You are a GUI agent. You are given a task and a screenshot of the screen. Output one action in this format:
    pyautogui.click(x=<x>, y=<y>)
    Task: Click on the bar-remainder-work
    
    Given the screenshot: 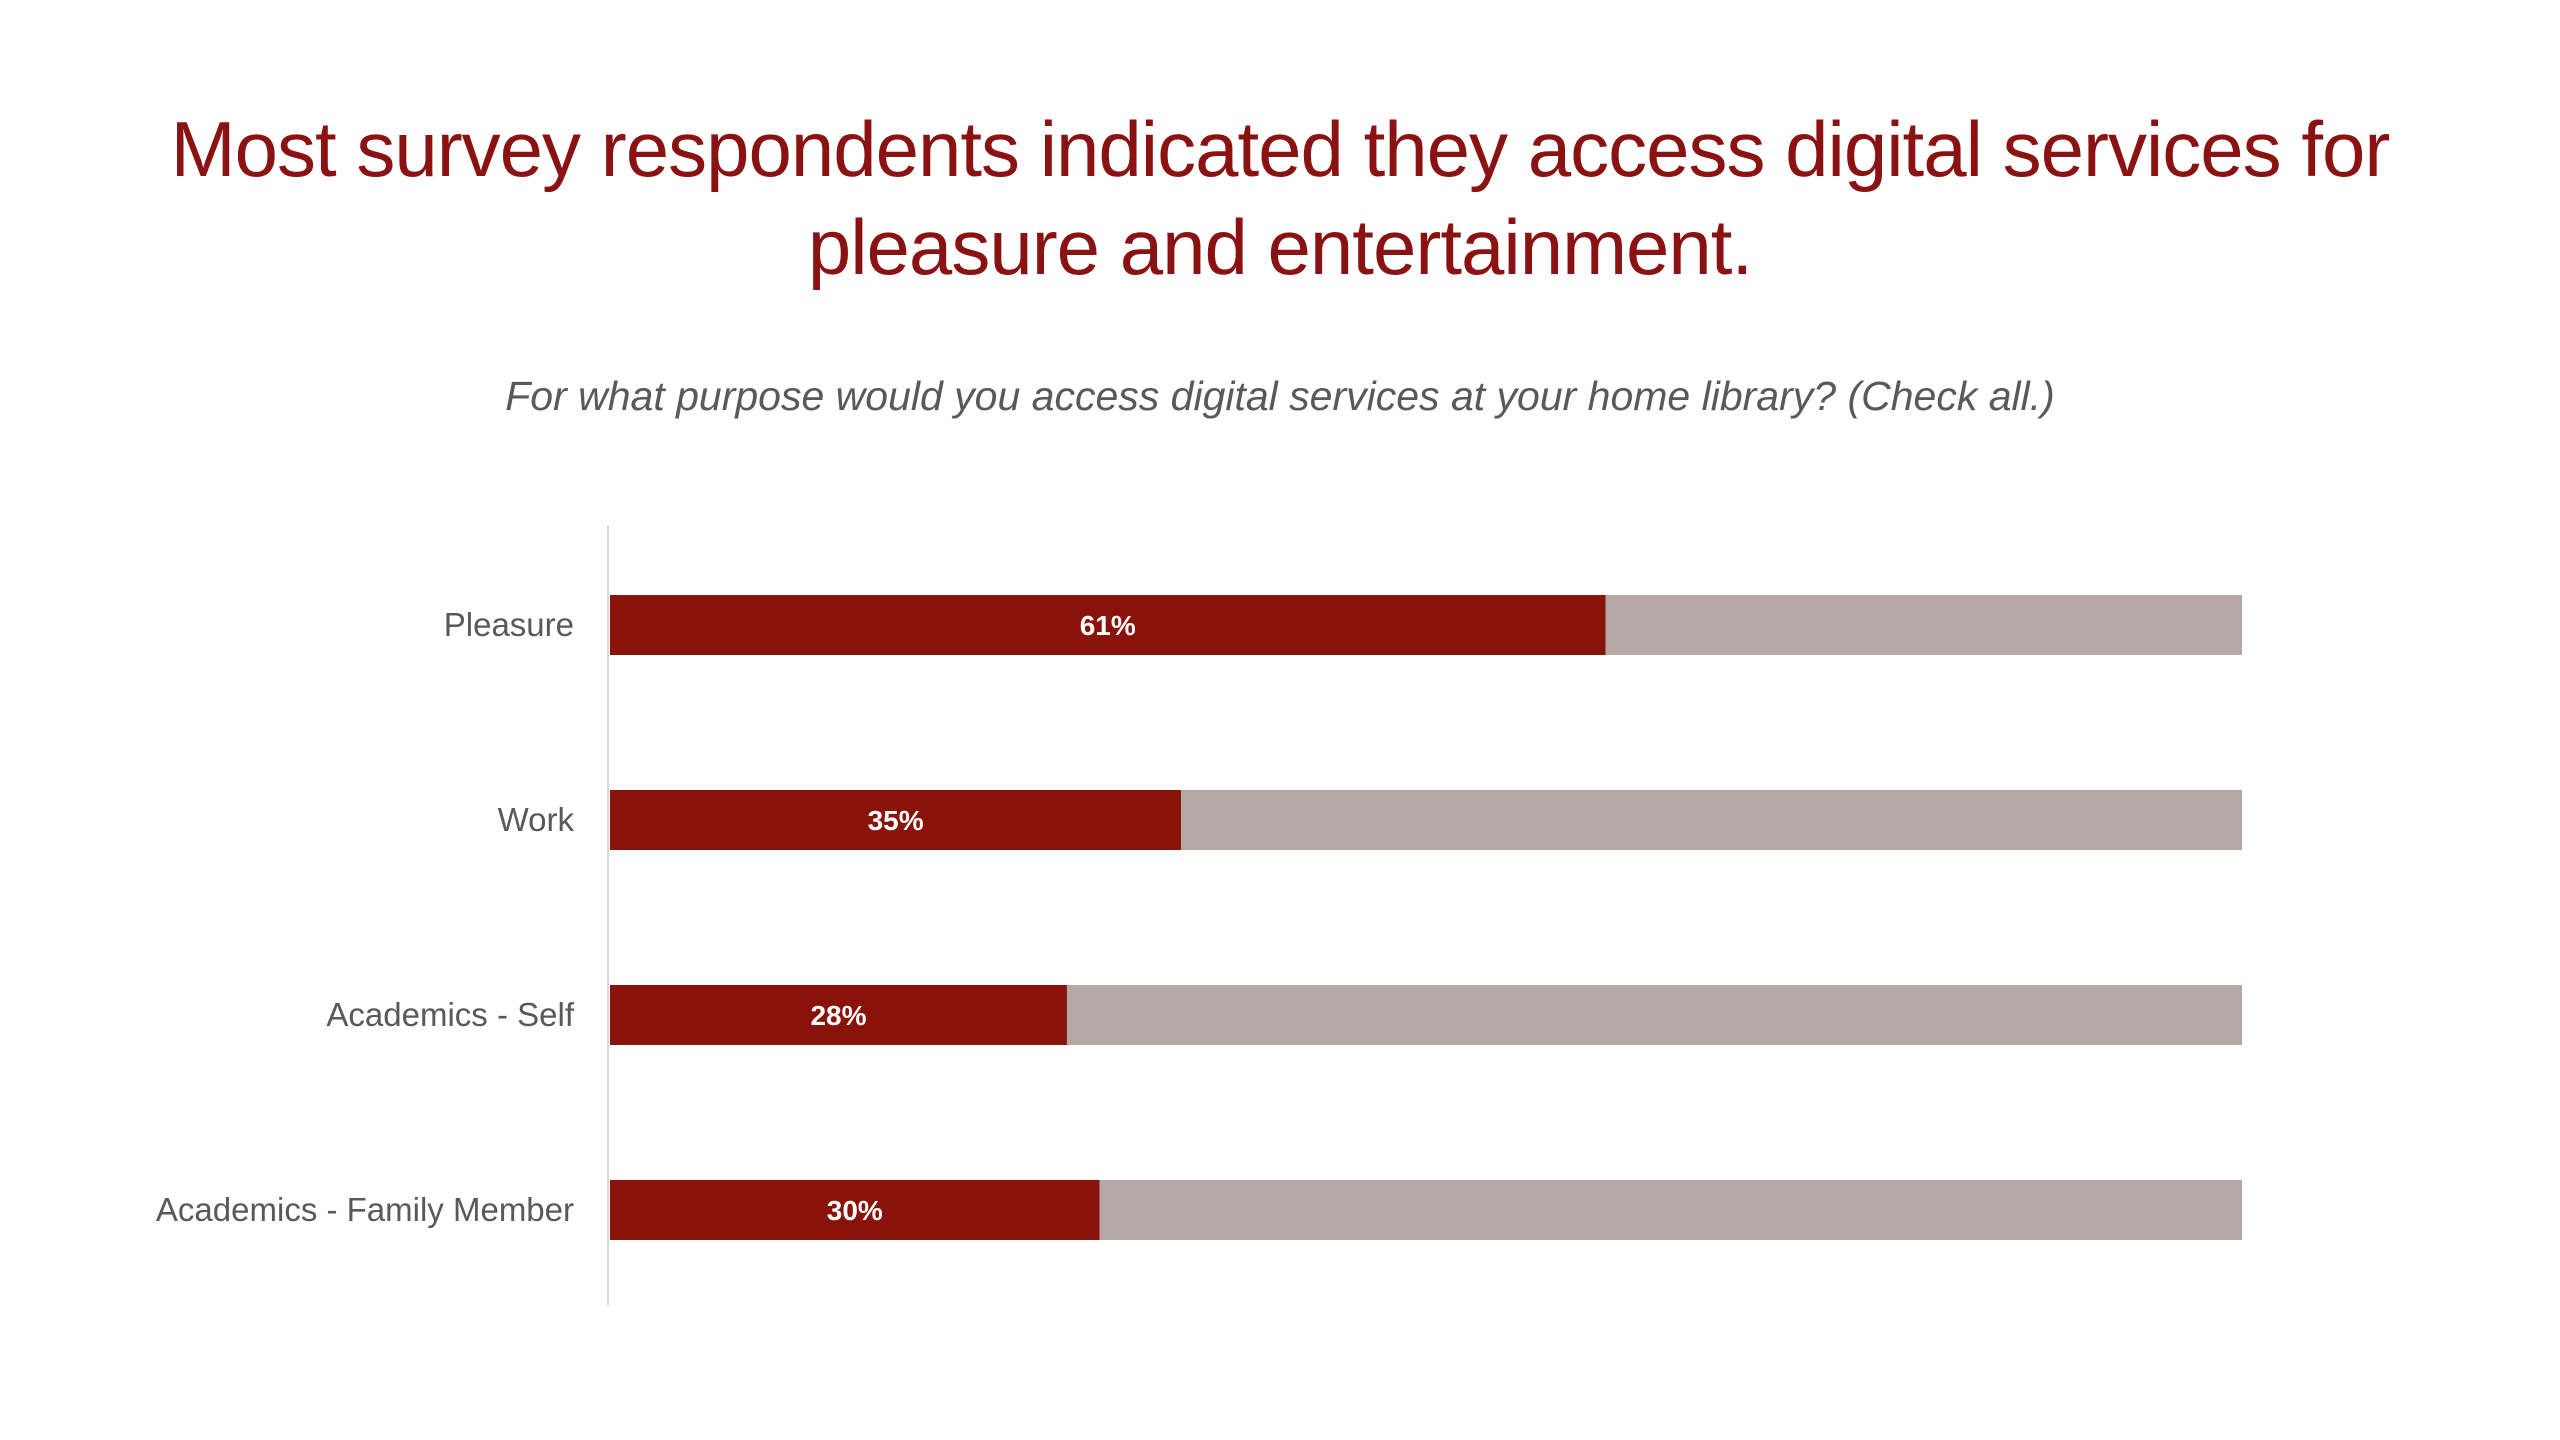 What is the action you would take?
    pyautogui.click(x=1711, y=820)
    